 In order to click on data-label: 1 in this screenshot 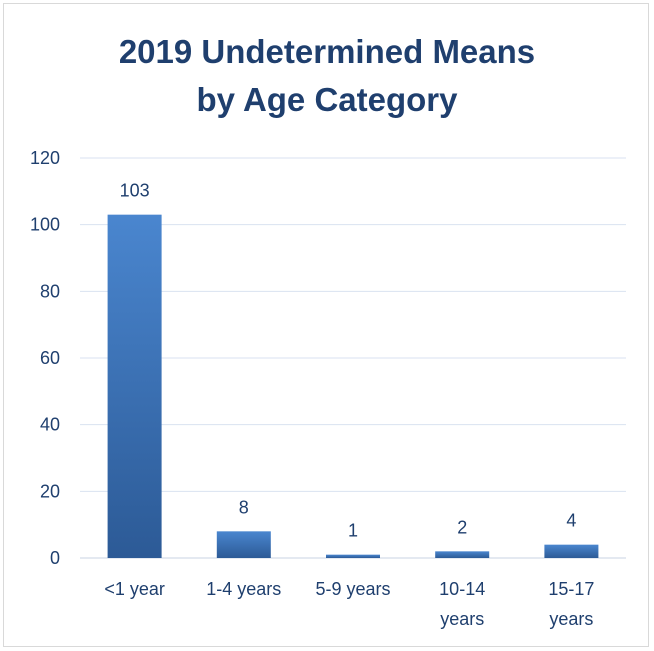, I will do `click(353, 531)`.